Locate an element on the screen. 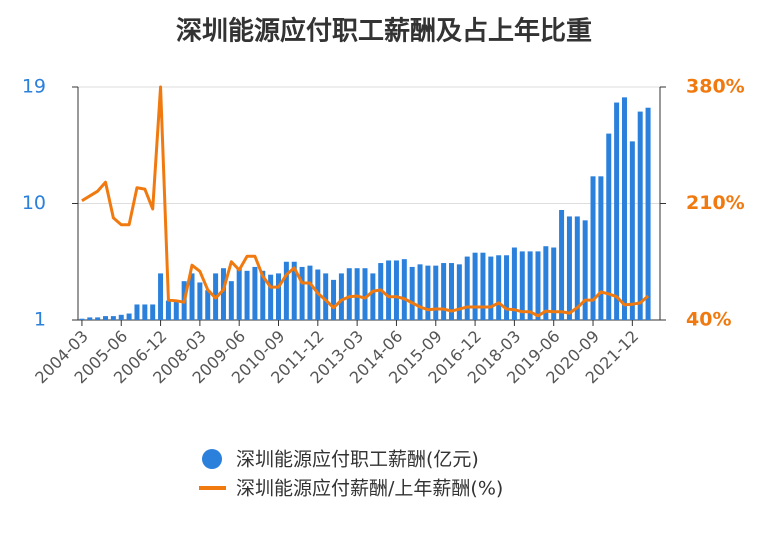 The image size is (768, 544). y2-tick-label: 380% is located at coordinates (715, 87).